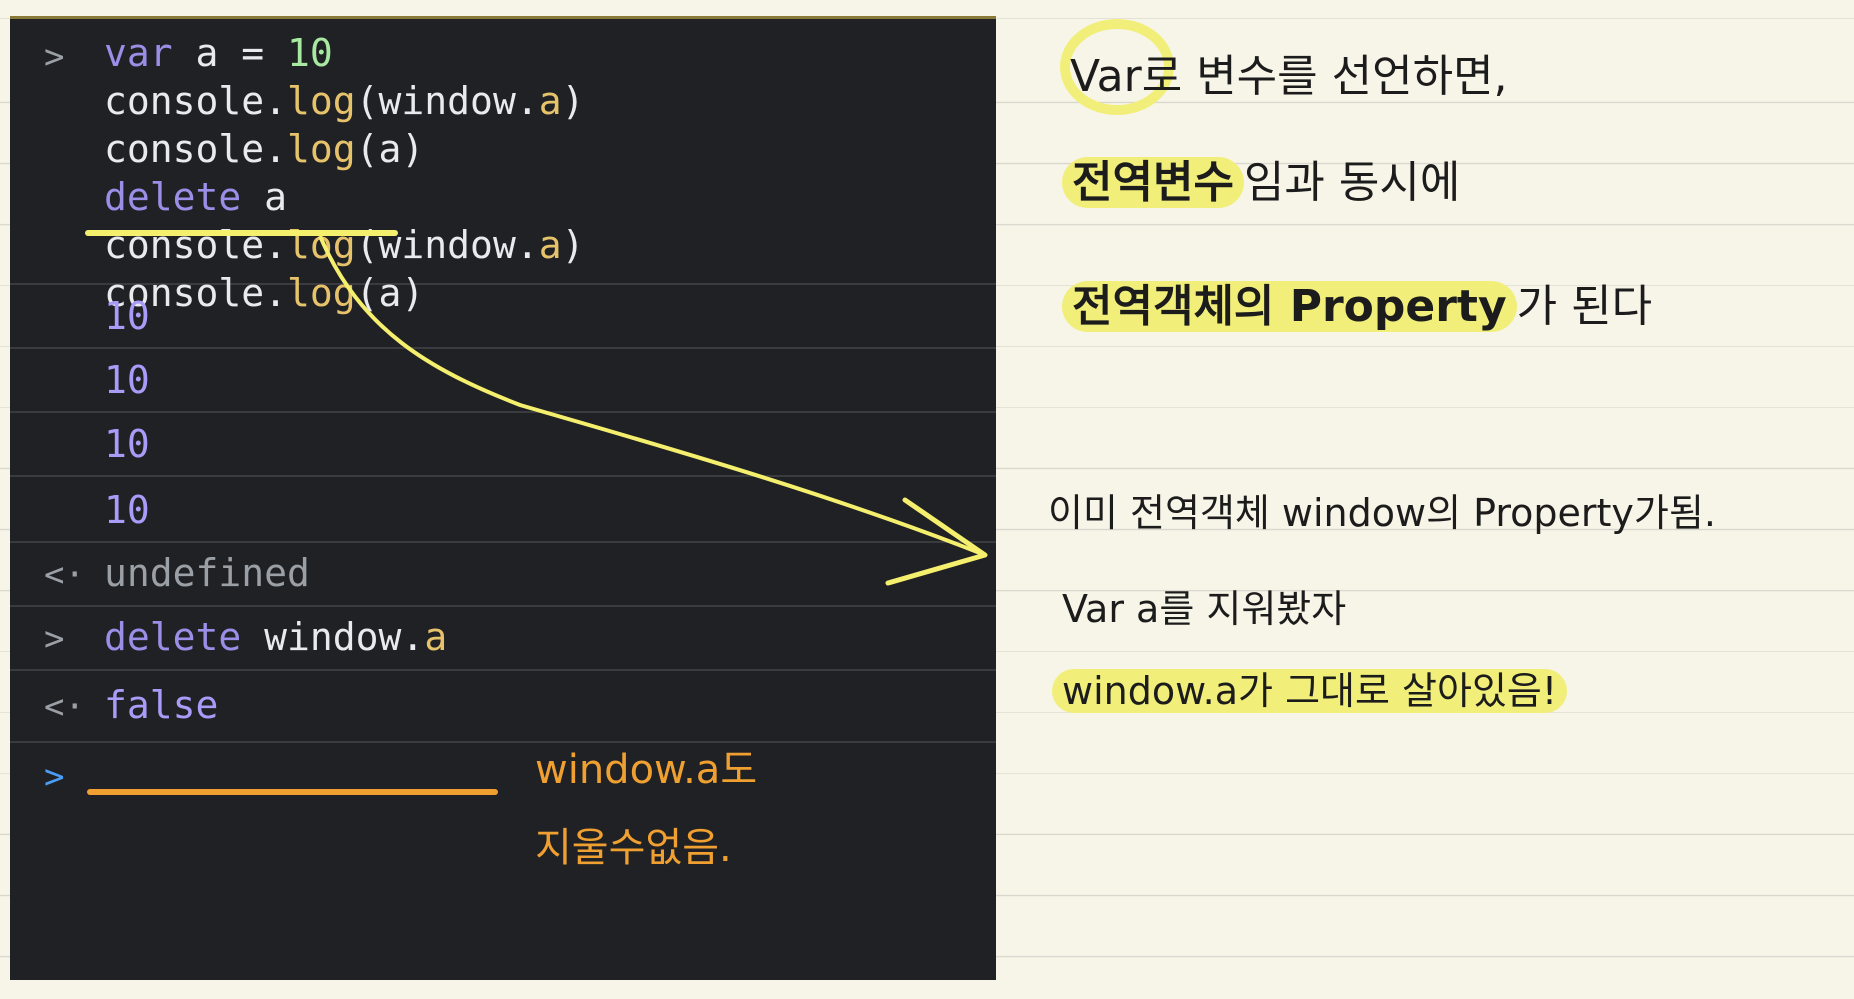  What do you see at coordinates (390, 149) in the screenshot?
I see `code-token: (a)` at bounding box center [390, 149].